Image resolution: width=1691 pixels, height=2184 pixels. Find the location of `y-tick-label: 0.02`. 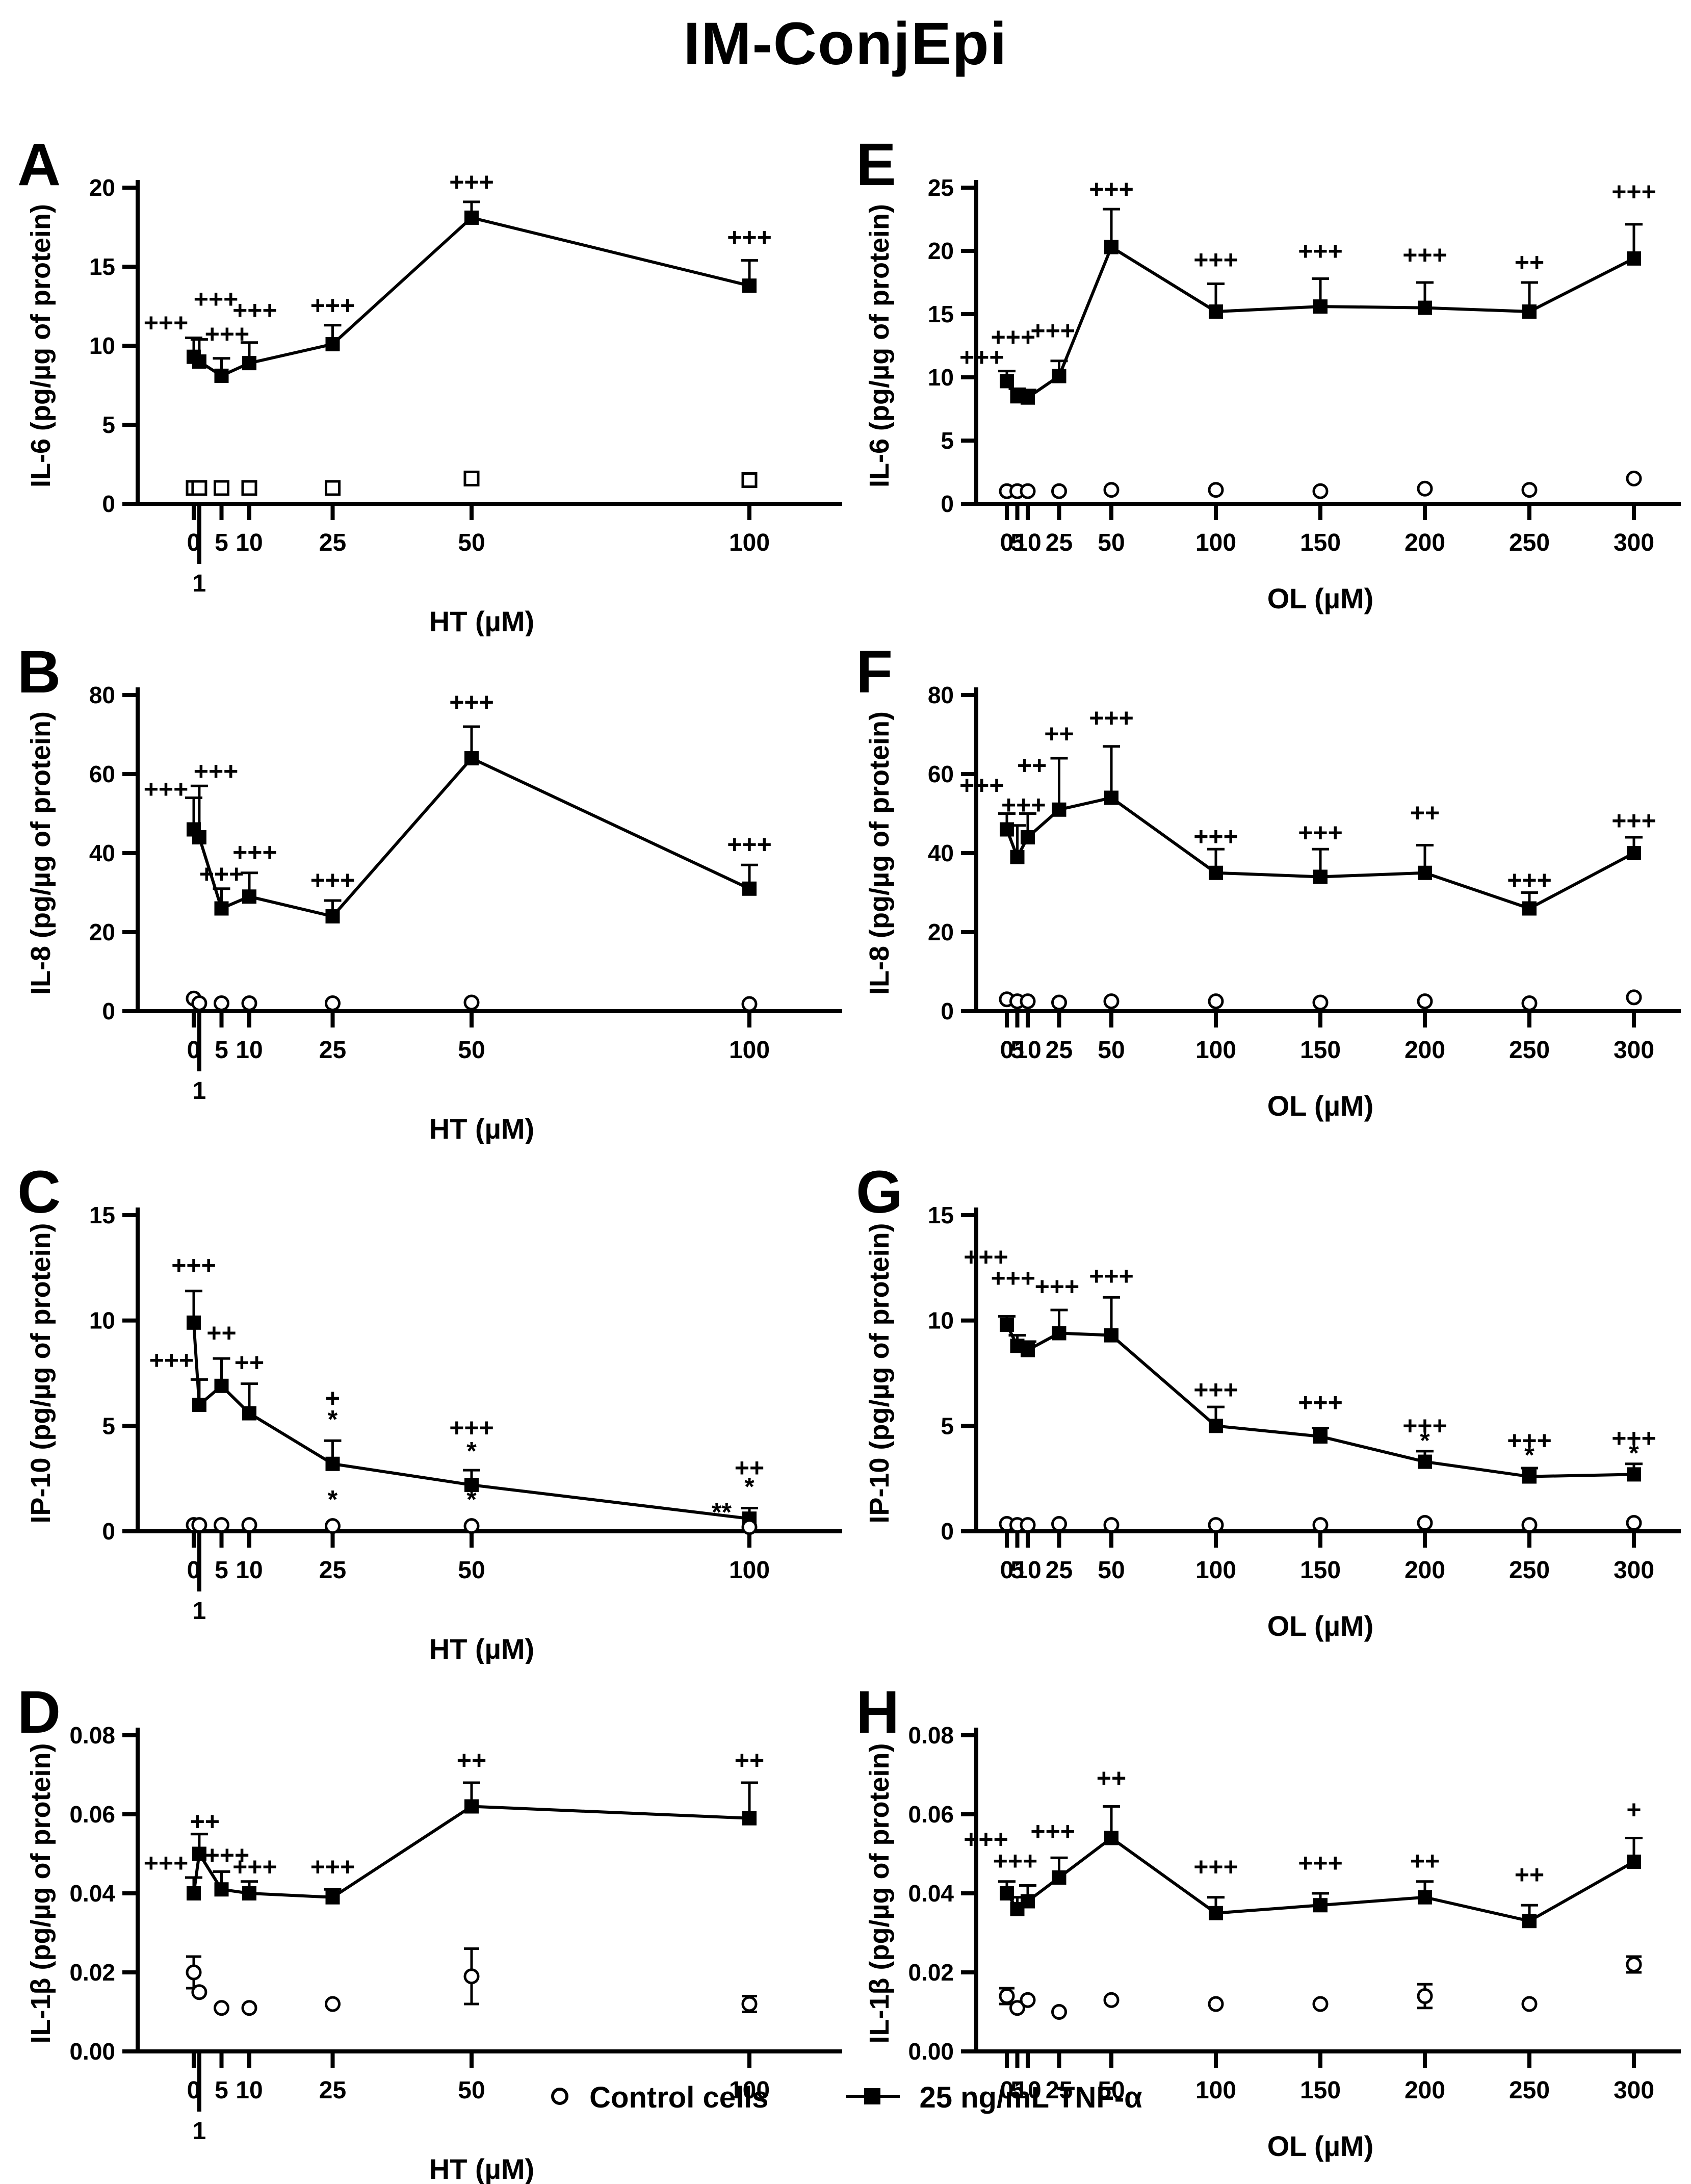

y-tick-label: 0.02 is located at coordinates (931, 1972).